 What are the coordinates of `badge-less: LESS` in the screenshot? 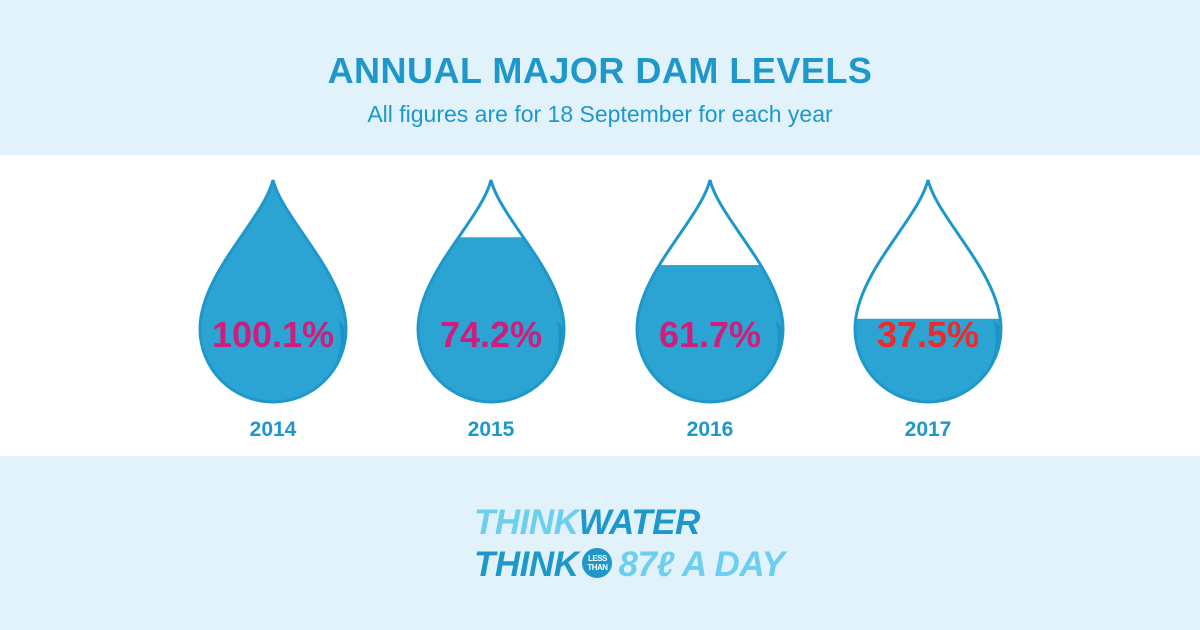 It's located at (597, 558).